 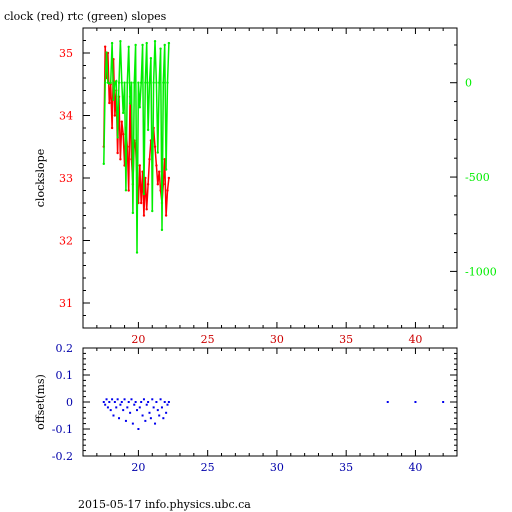 I want to click on top-right-tick-label: 0, so click(x=468, y=83).